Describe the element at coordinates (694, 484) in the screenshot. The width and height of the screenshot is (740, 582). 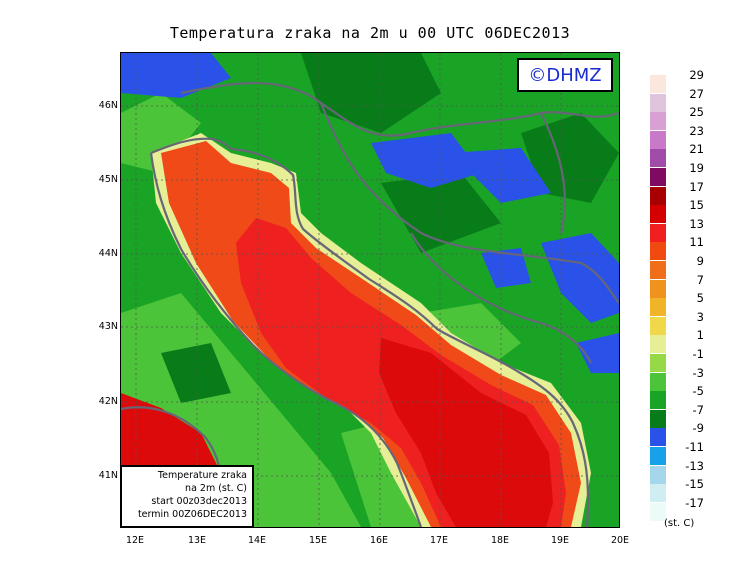
I see `legend-label: -15` at that location.